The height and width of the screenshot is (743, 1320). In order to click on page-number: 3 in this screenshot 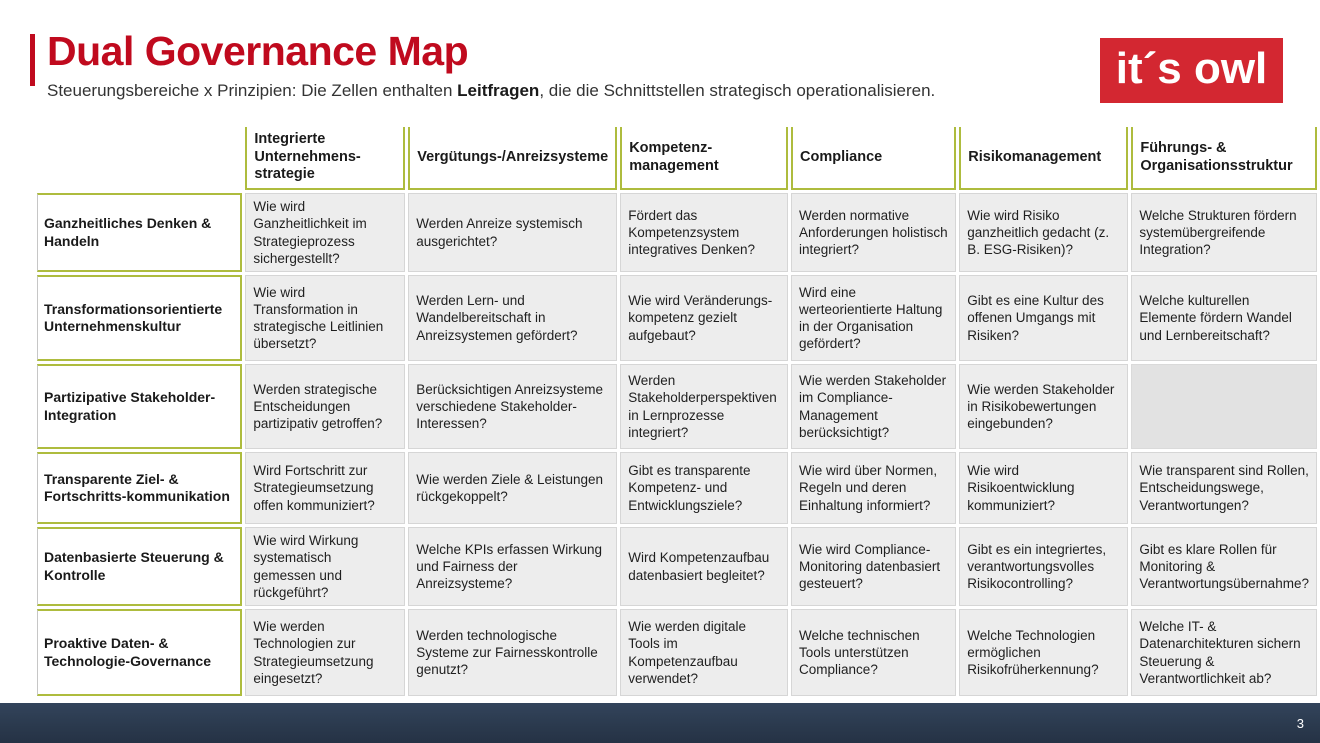, I will do `click(1300, 723)`.